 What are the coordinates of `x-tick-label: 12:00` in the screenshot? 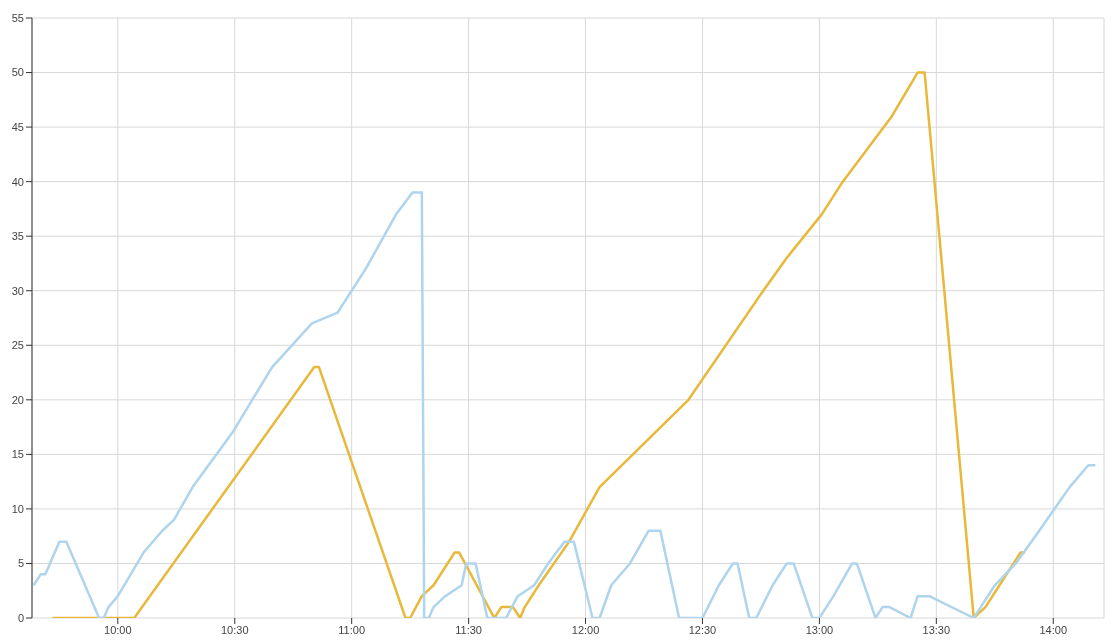 It's located at (585, 629).